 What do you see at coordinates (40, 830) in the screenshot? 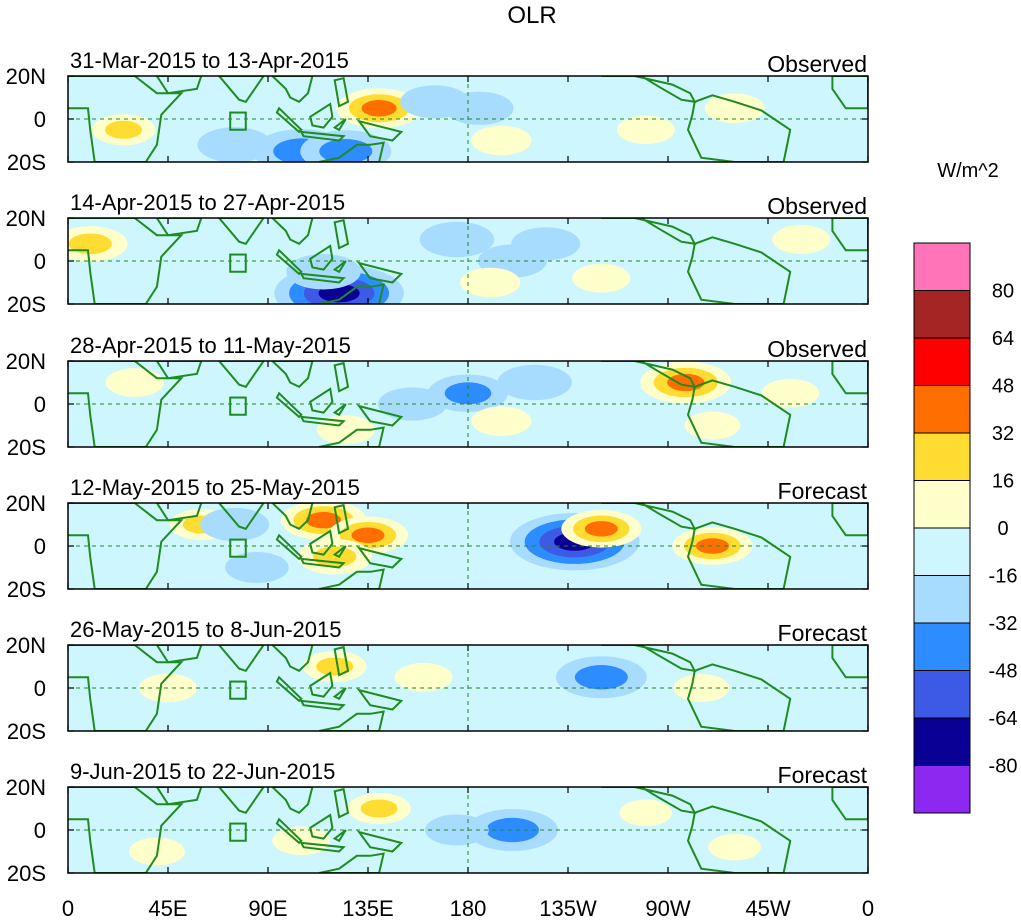
I see `y-tick-label: 0` at bounding box center [40, 830].